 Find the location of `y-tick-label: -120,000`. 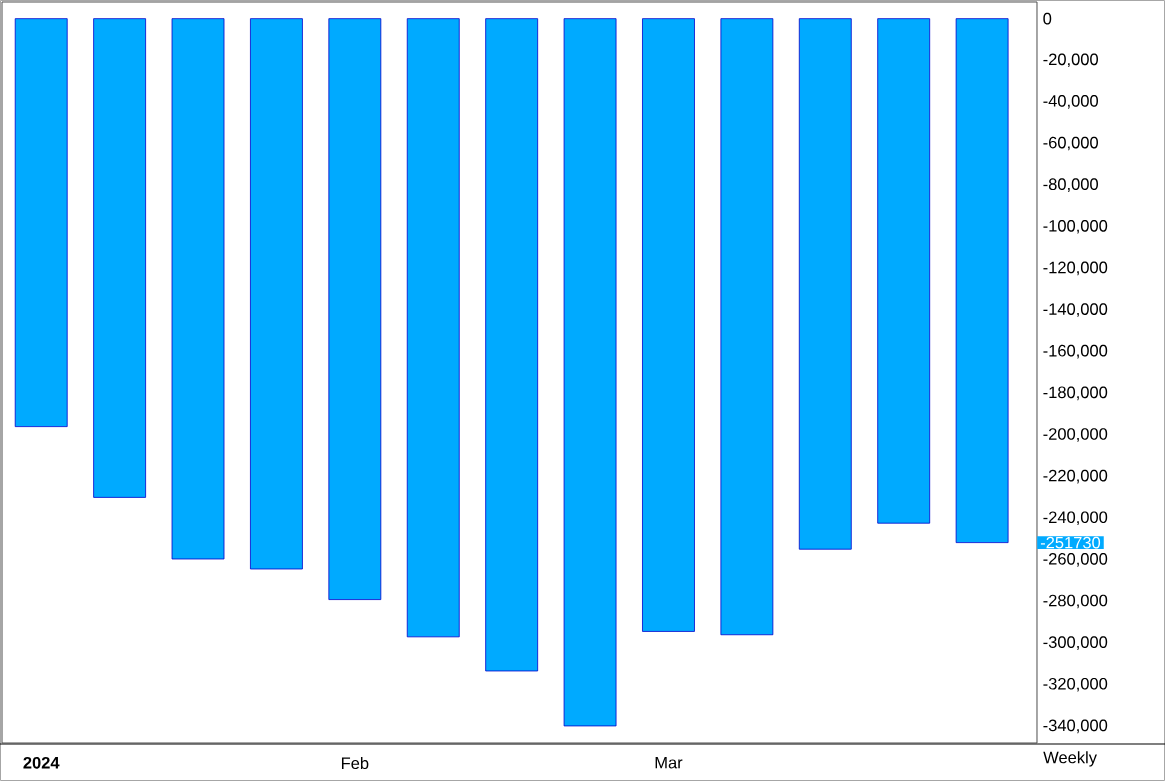

y-tick-label: -120,000 is located at coordinates (1075, 268).